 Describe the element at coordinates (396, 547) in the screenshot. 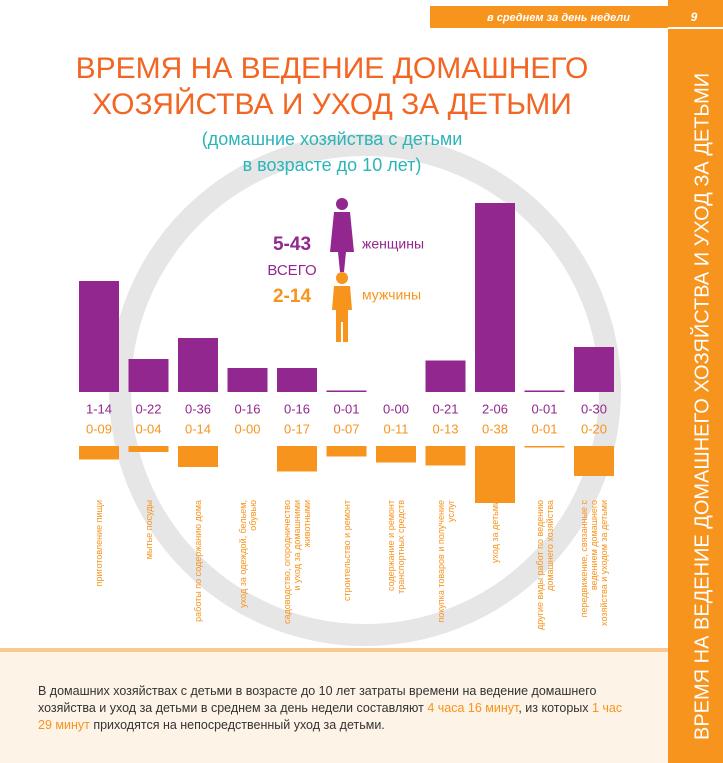

I see `category-label: содержание и ремонт транспортных средств` at that location.